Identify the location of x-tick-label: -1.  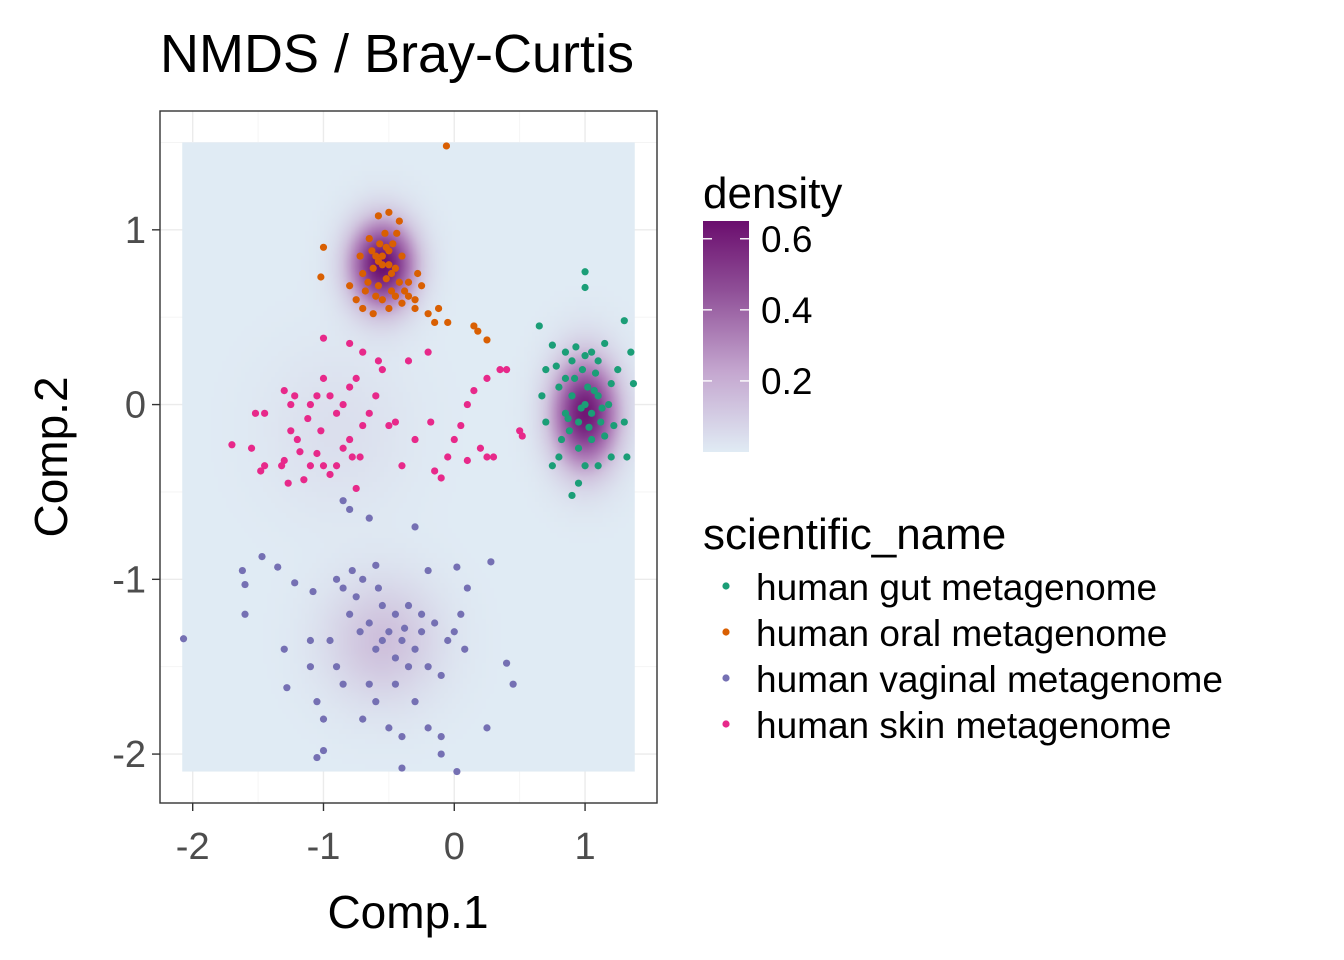
(324, 847).